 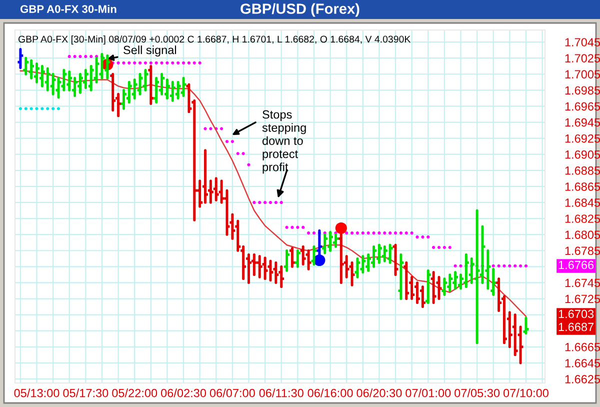 What do you see at coordinates (582, 90) in the screenshot?
I see `y-tick-label: 1.6985` at bounding box center [582, 90].